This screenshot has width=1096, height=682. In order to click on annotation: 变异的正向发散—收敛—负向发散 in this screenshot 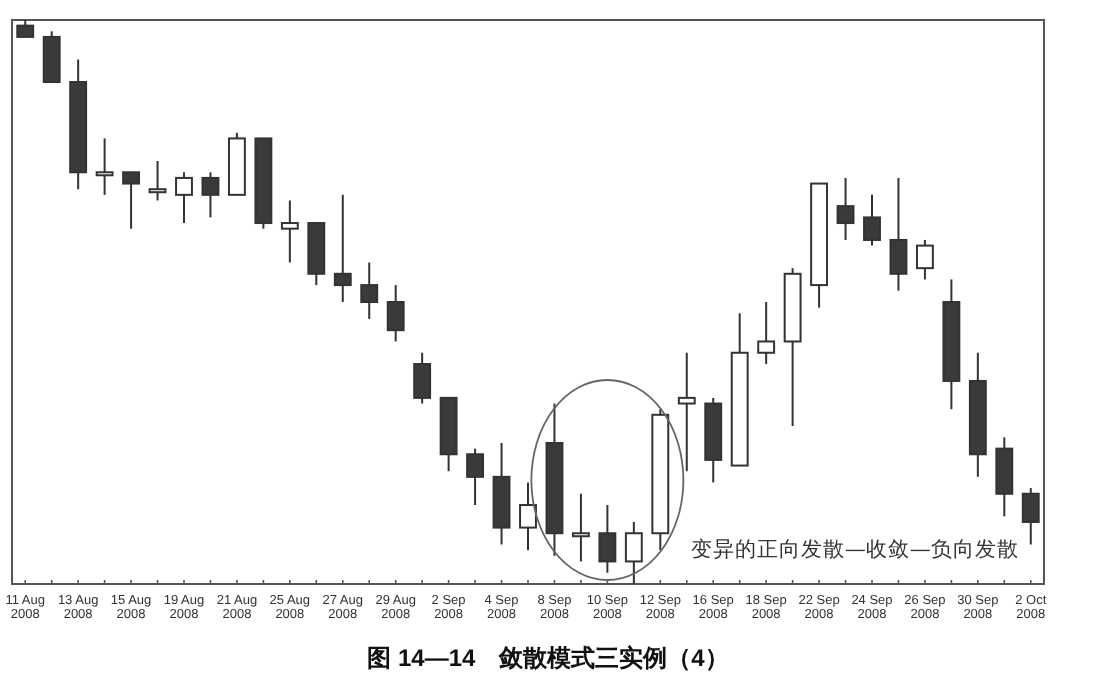, I will do `click(854, 549)`.